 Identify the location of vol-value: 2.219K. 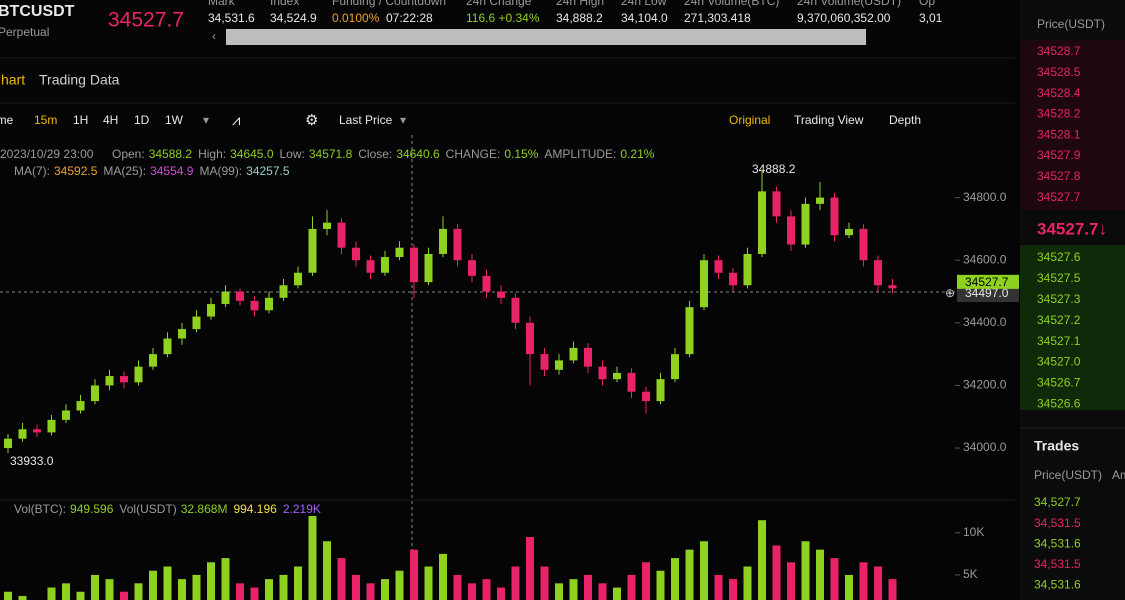
(302, 509).